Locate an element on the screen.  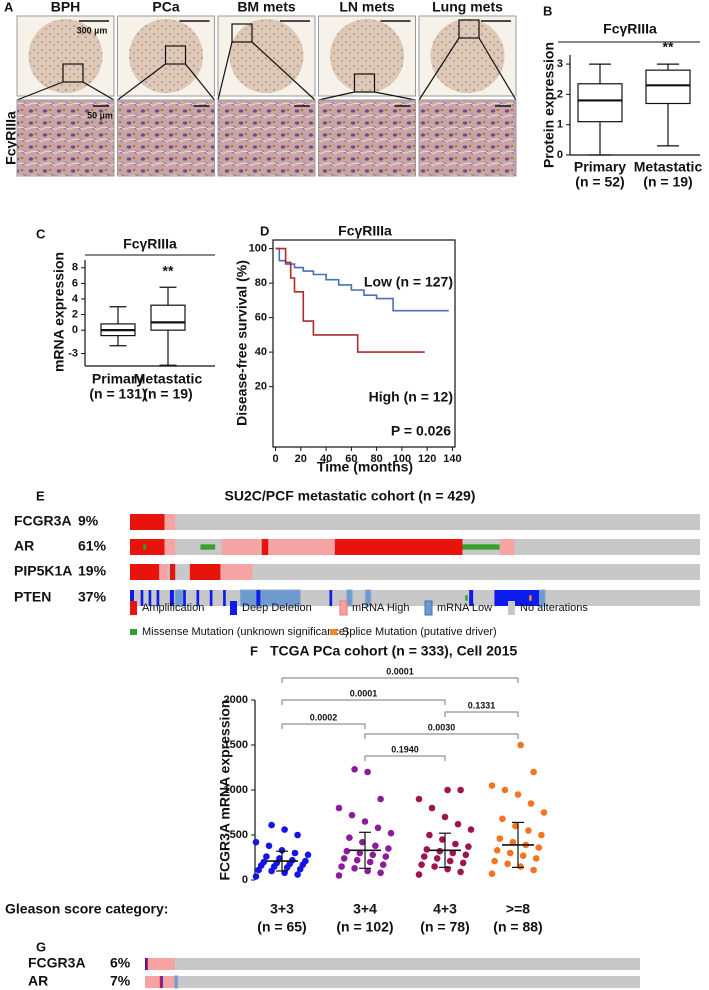
y-tick-label: 8 is located at coordinates (75, 268).